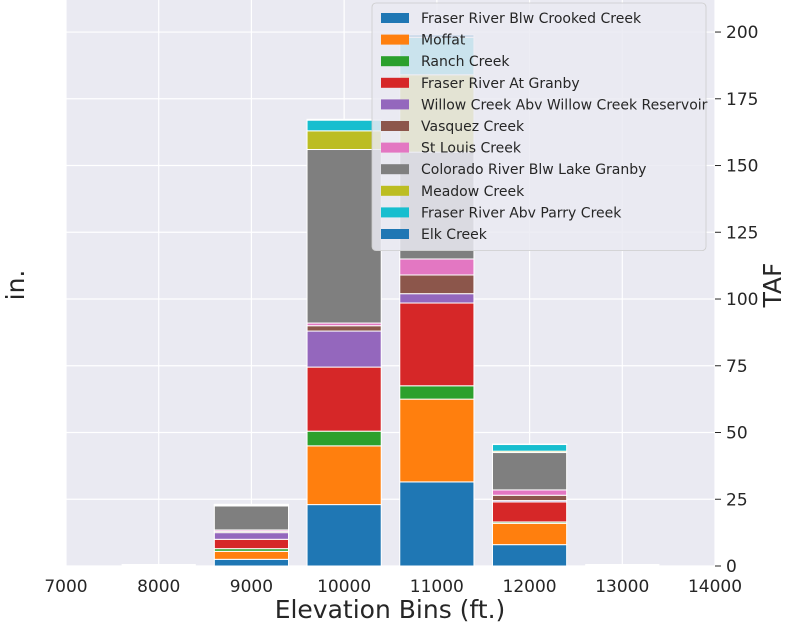 This screenshot has height=629, width=793. I want to click on y-axis-title-right: TAF, so click(772, 286).